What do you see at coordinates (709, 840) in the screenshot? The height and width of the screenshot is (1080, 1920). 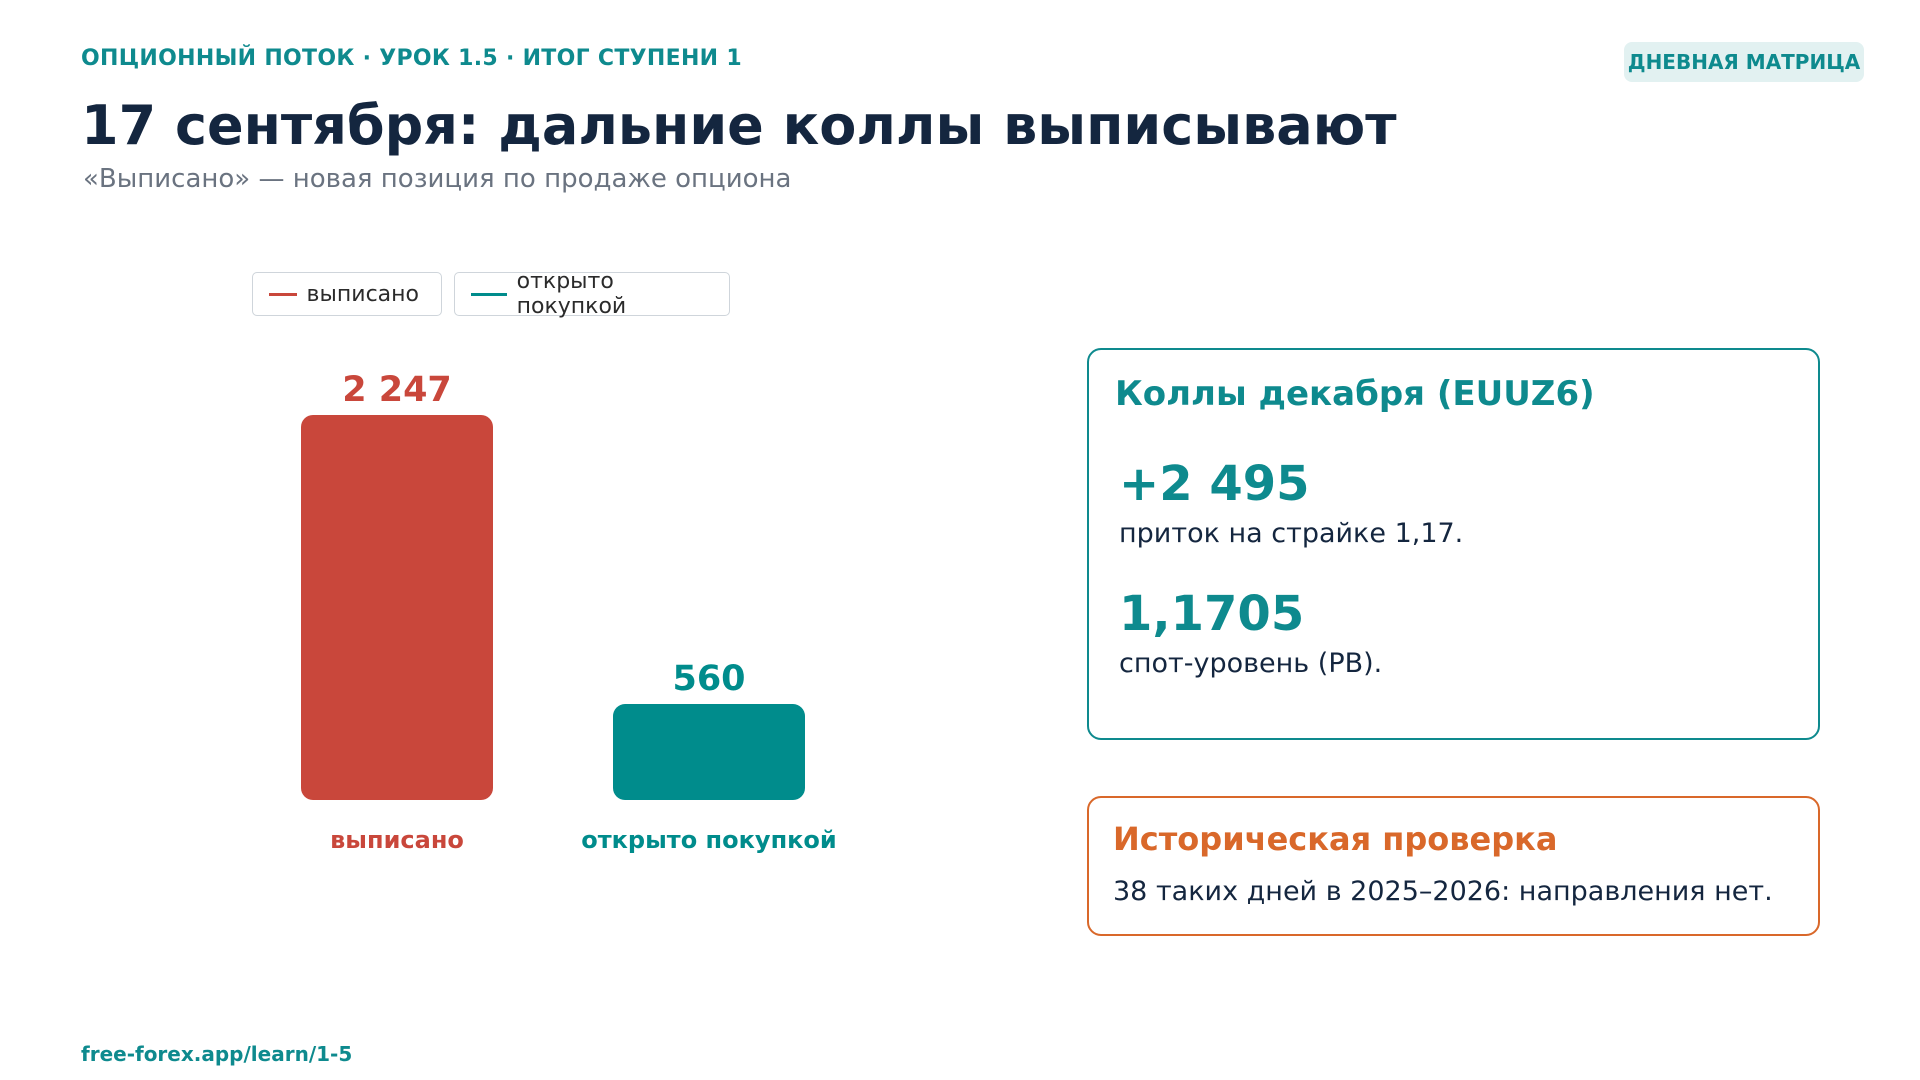 I see `category-label-bought: открыто покупкой` at bounding box center [709, 840].